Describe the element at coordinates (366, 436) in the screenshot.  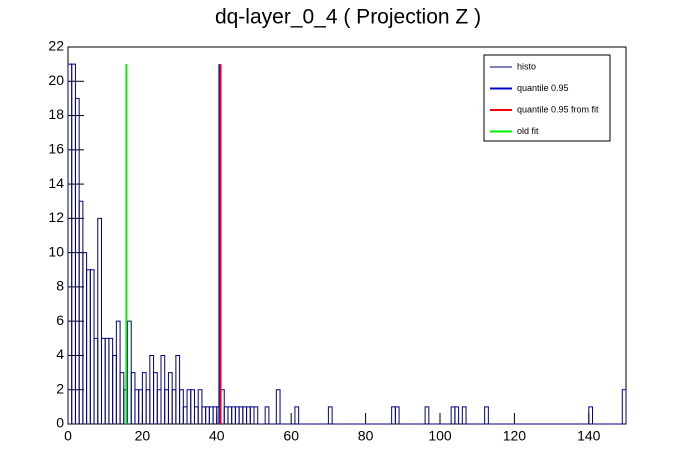
I see `x-tick-label: 80` at that location.